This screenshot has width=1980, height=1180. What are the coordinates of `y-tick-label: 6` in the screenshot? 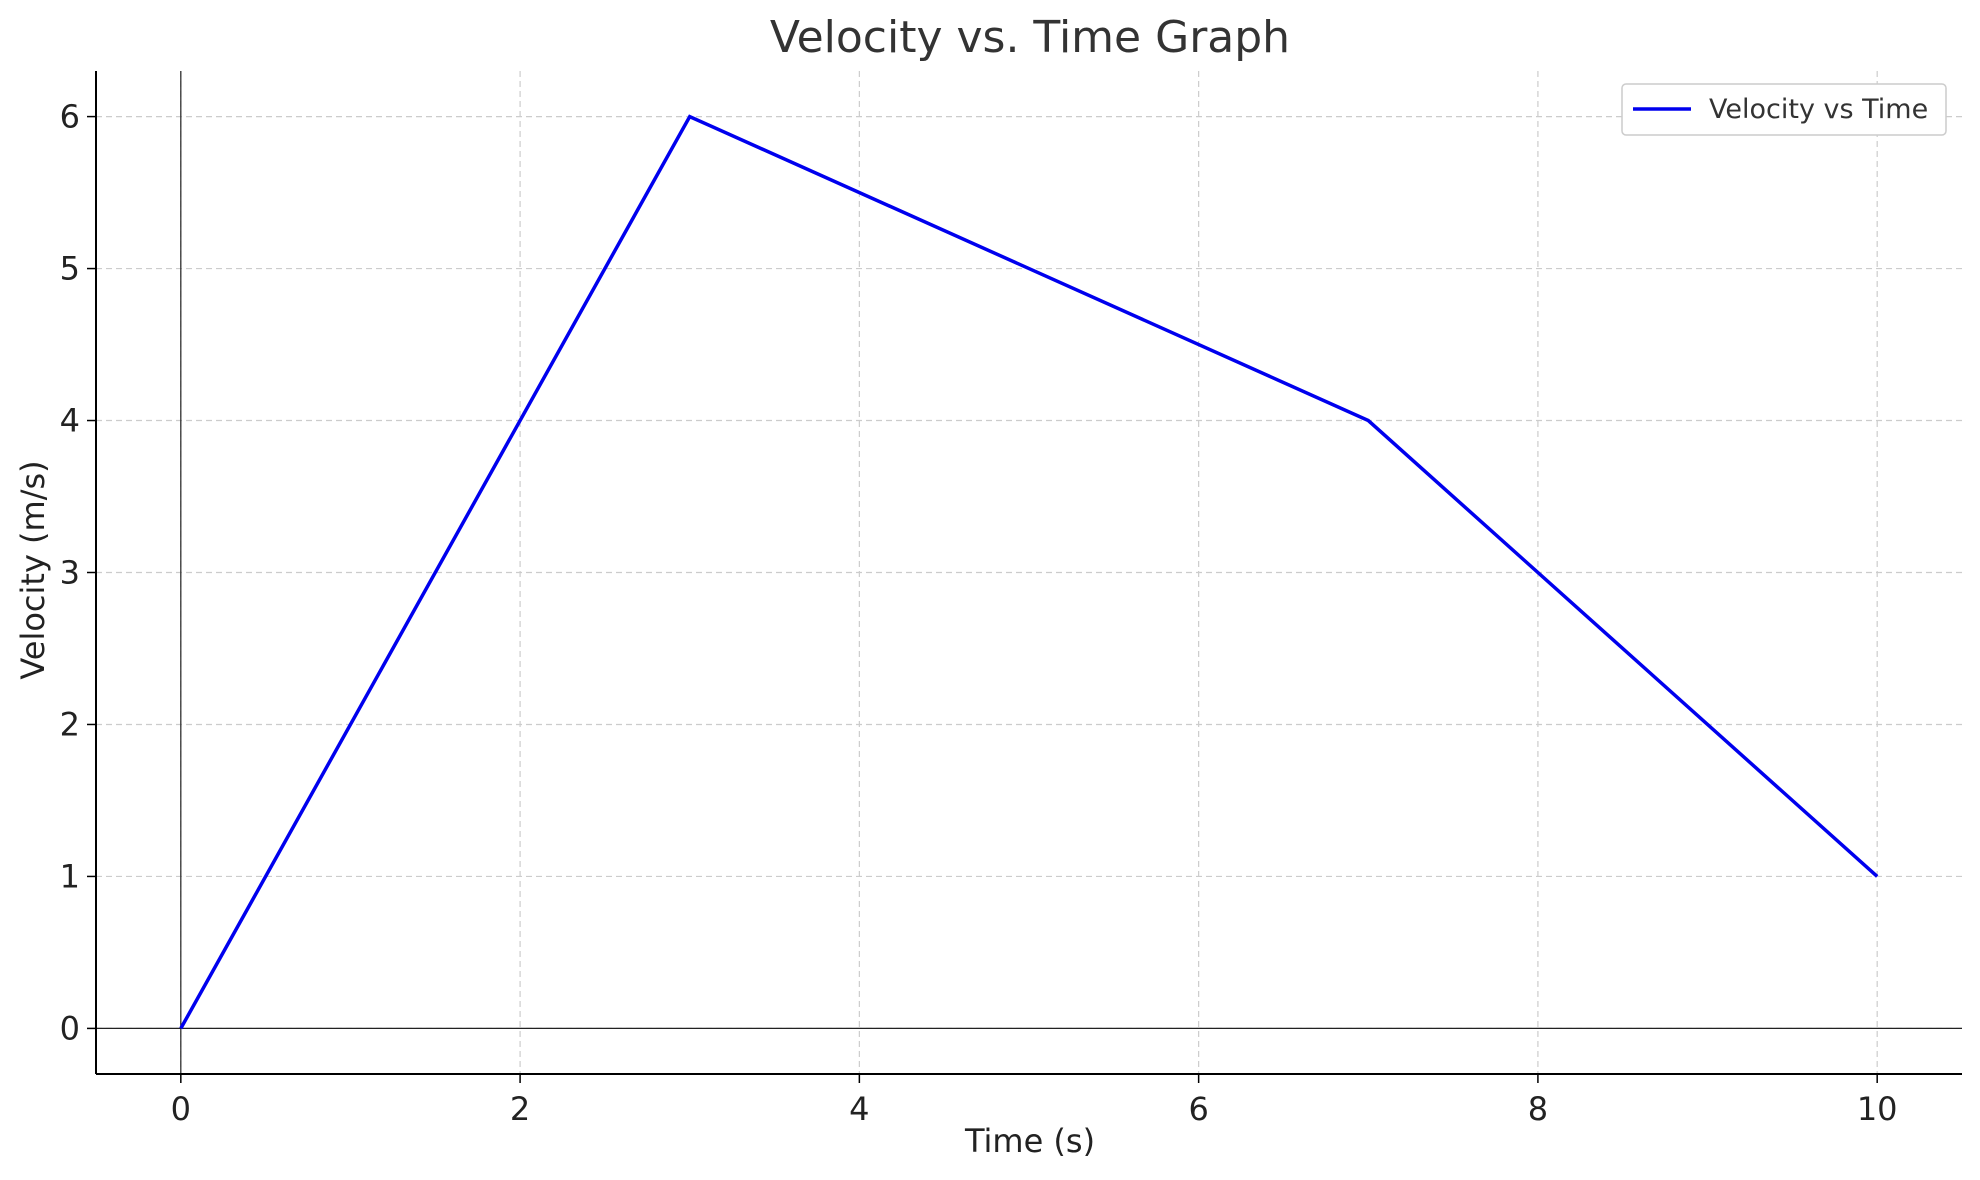 It's located at (70, 117).